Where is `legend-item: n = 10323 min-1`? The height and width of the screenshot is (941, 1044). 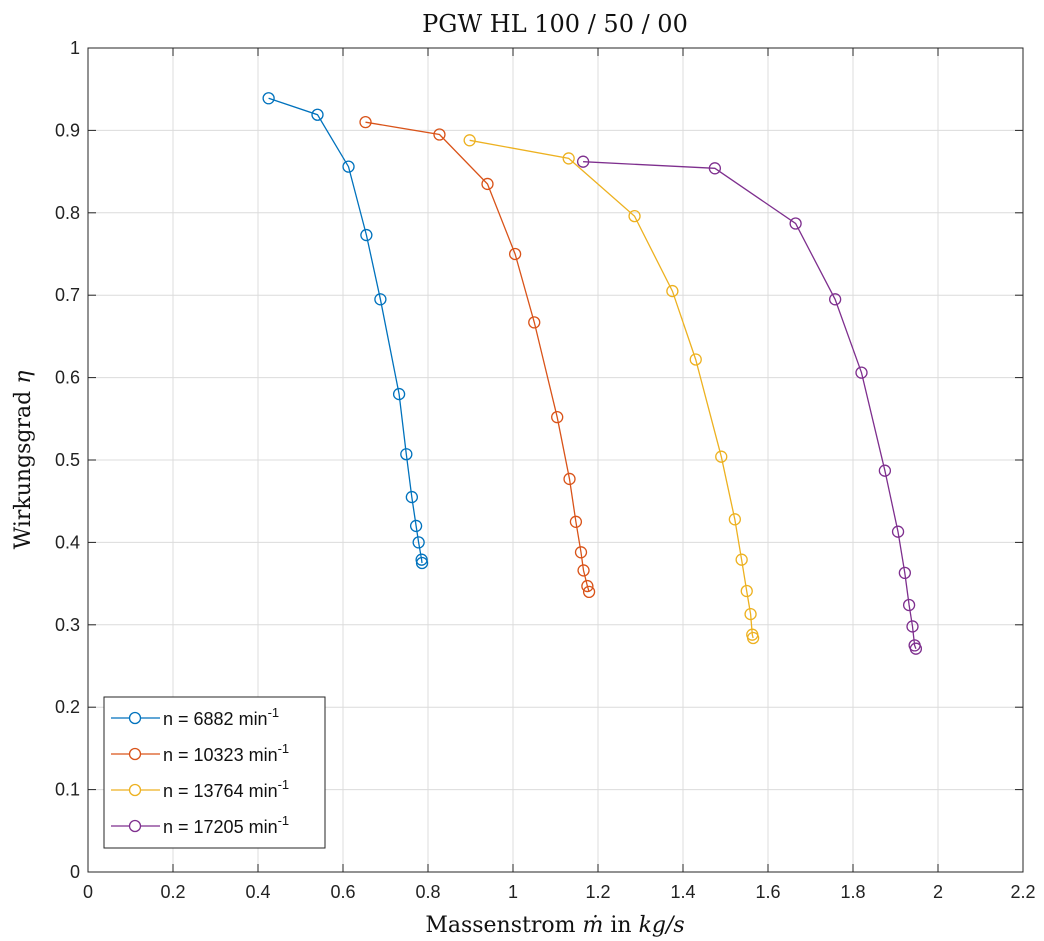 legend-item: n = 10323 min-1 is located at coordinates (200, 753).